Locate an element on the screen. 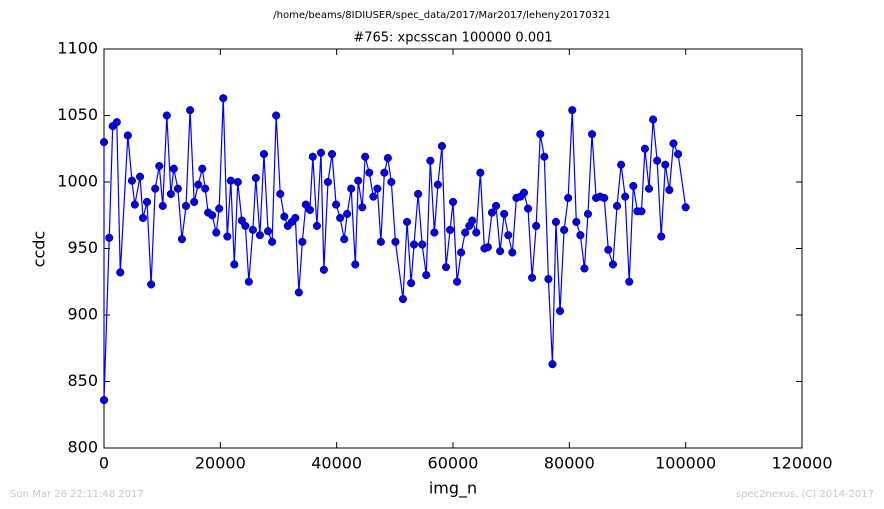 This screenshot has height=509, width=884. footer-left: Sun Mar 26 22:11:48 2017 is located at coordinates (77, 494).